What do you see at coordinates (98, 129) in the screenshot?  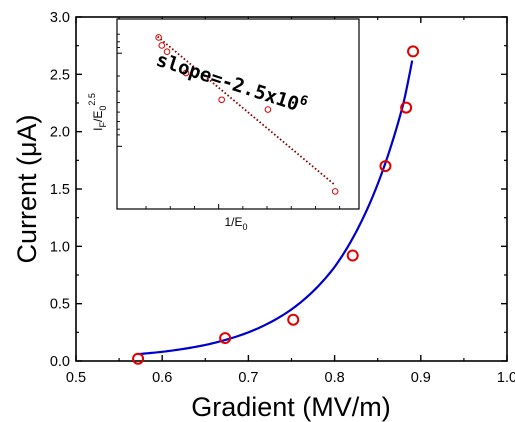 I see `inset-y-title-main: I` at bounding box center [98, 129].